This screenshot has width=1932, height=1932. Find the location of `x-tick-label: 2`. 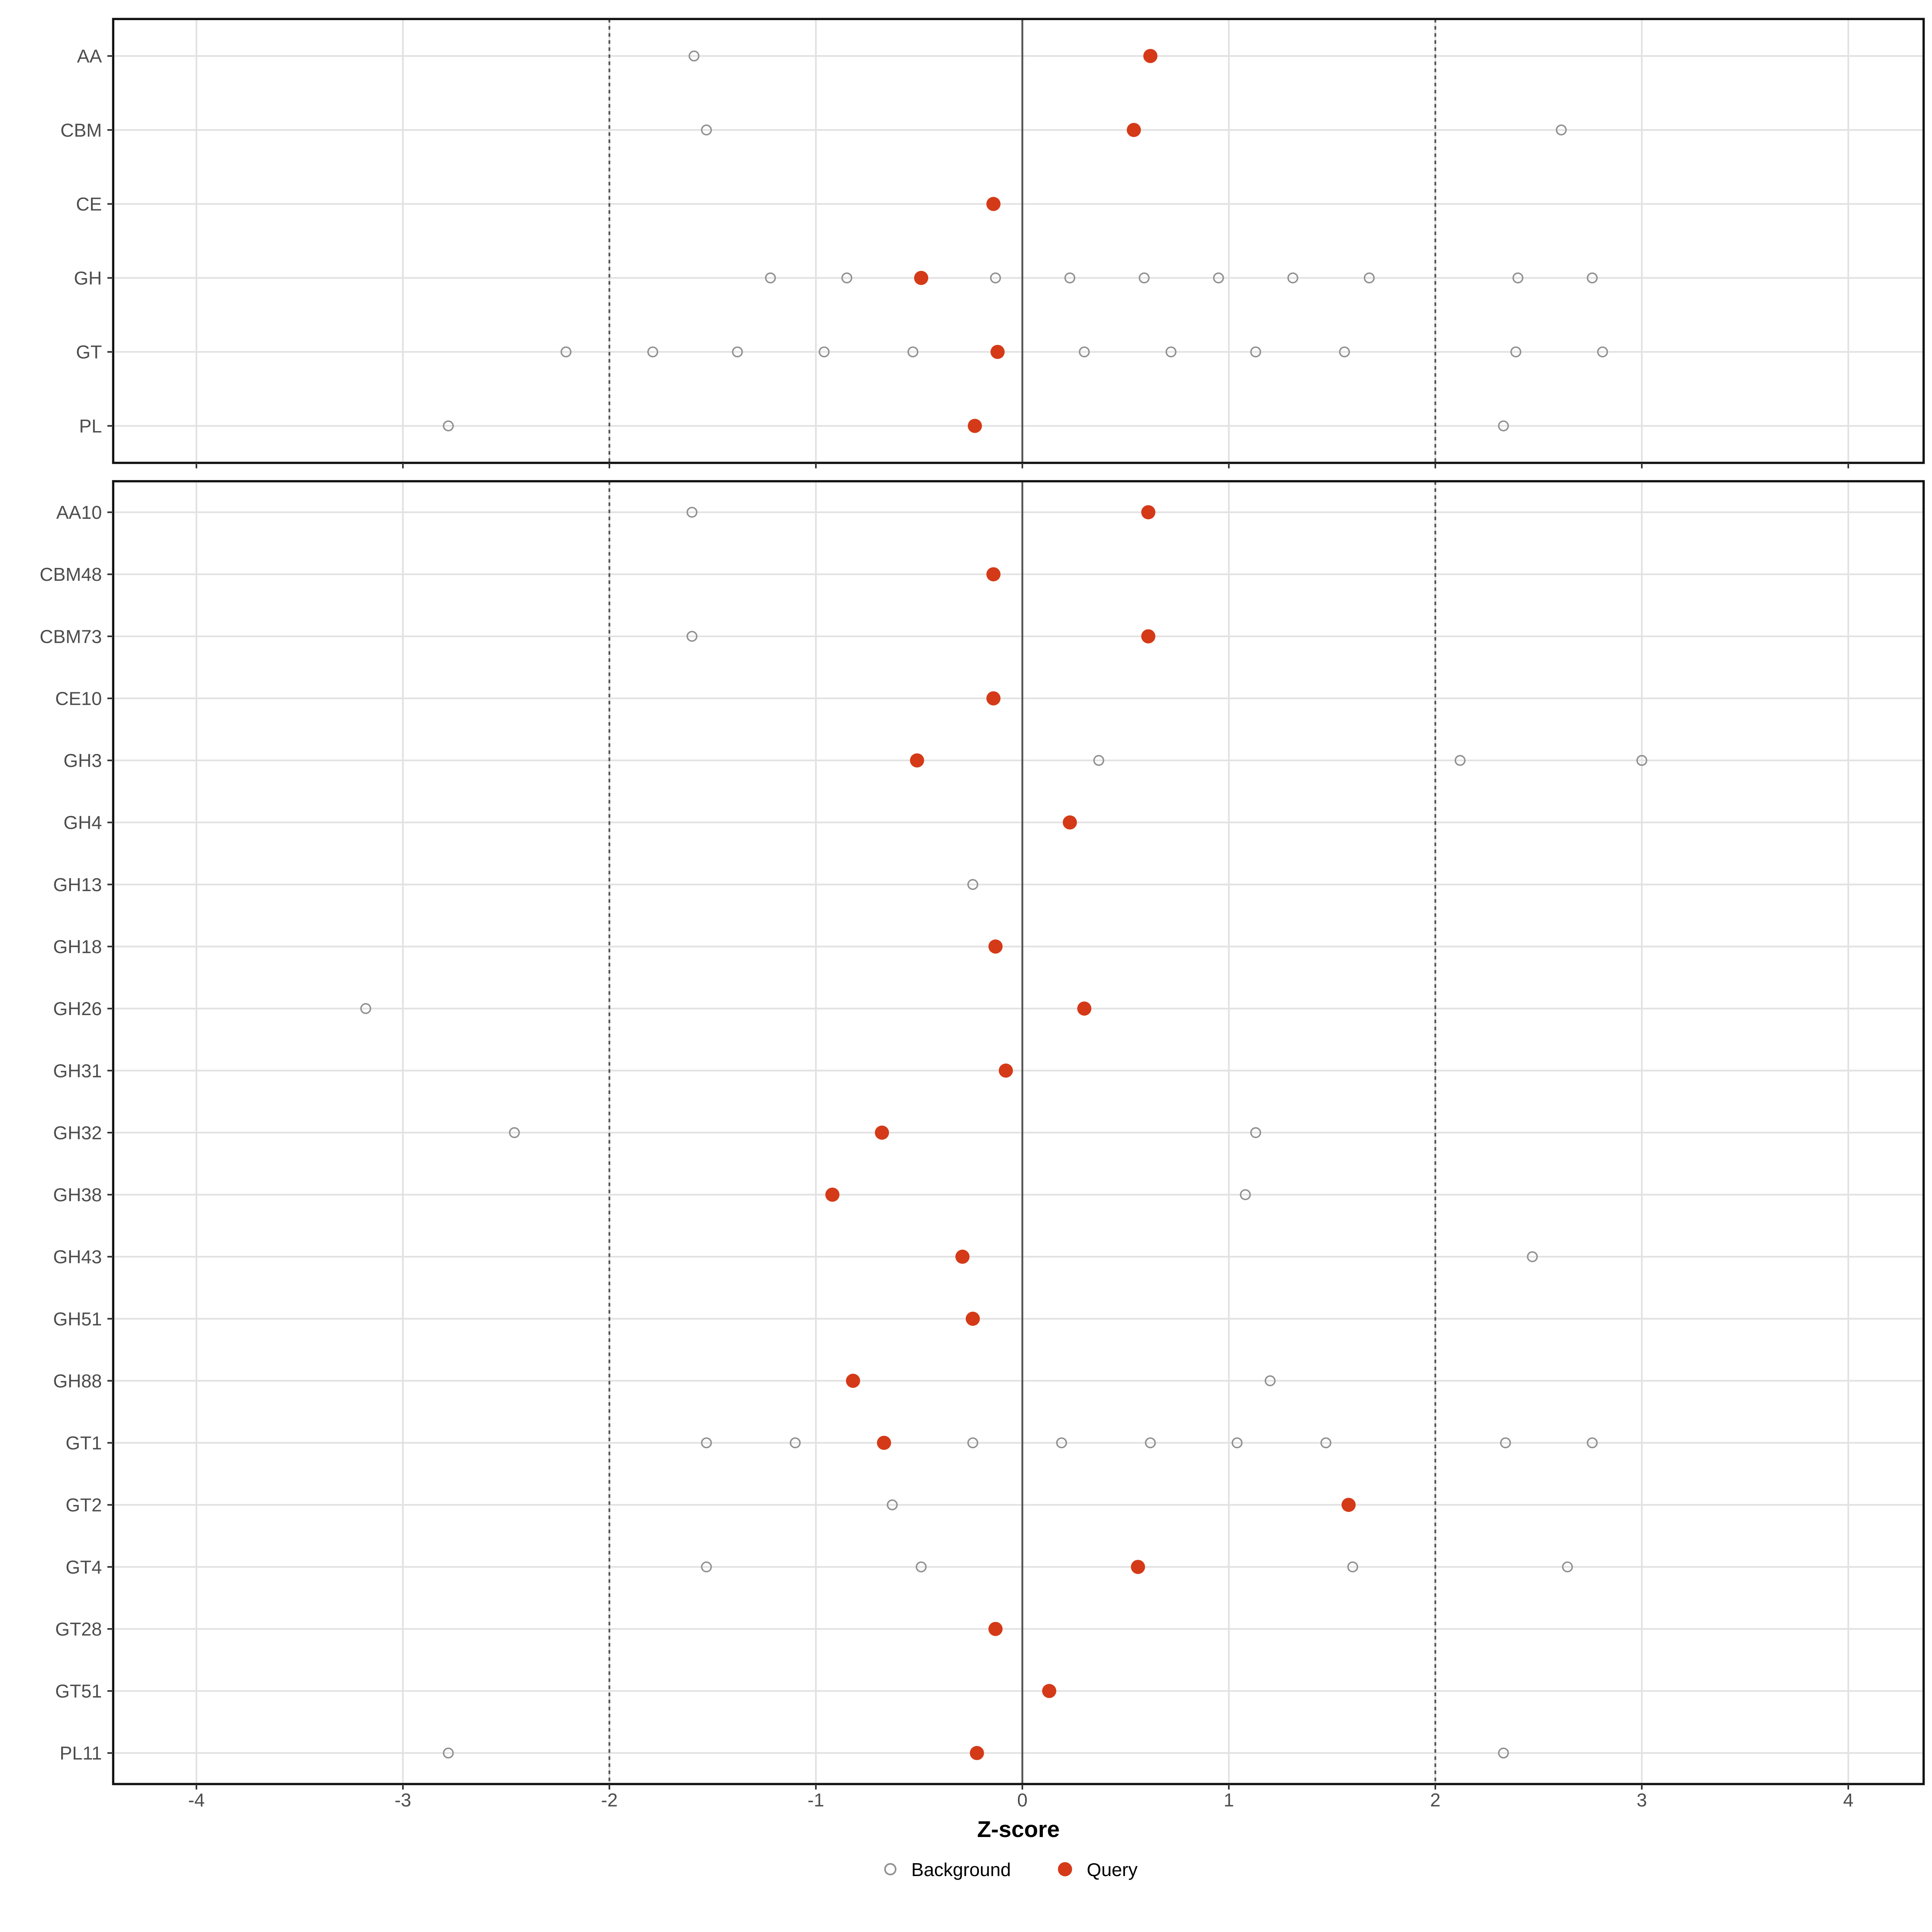

x-tick-label: 2 is located at coordinates (1435, 1800).